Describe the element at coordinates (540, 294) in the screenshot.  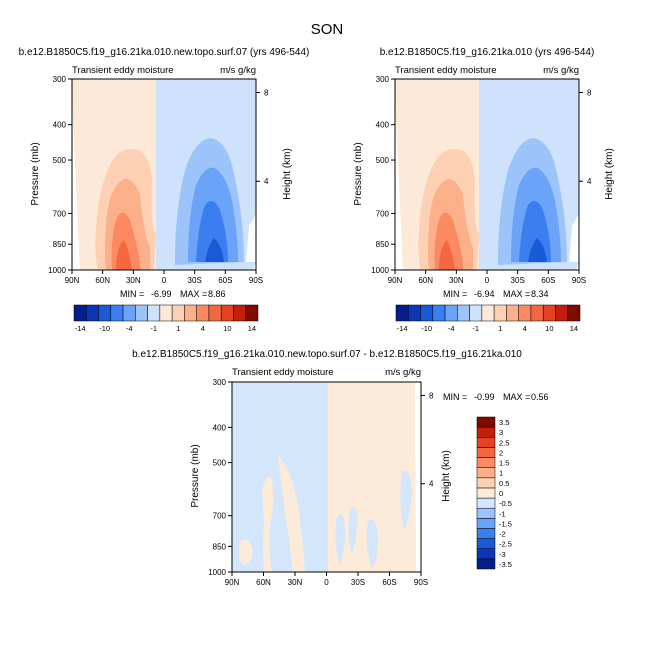
I see `panel-right-max-value: 8.34` at that location.